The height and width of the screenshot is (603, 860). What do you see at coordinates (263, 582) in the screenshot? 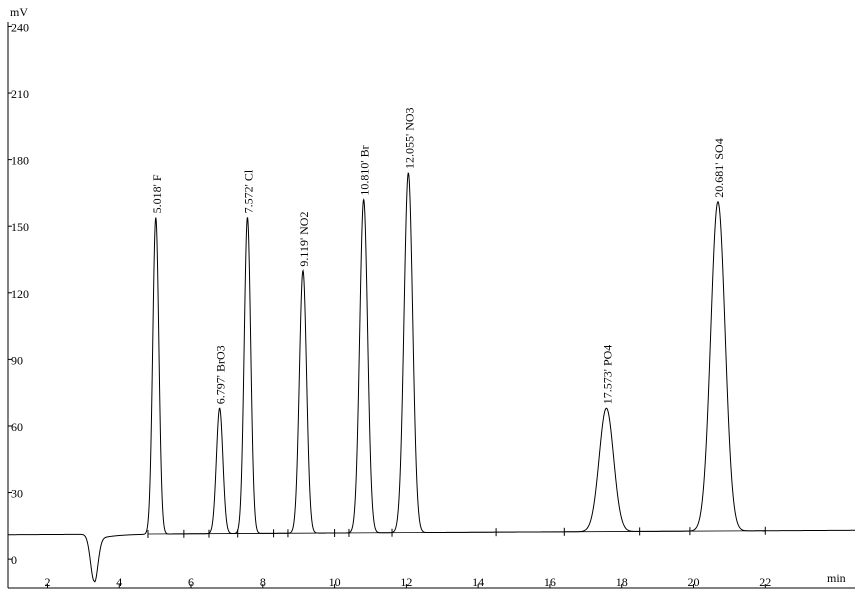
I see `x-tick-label: 8` at bounding box center [263, 582].